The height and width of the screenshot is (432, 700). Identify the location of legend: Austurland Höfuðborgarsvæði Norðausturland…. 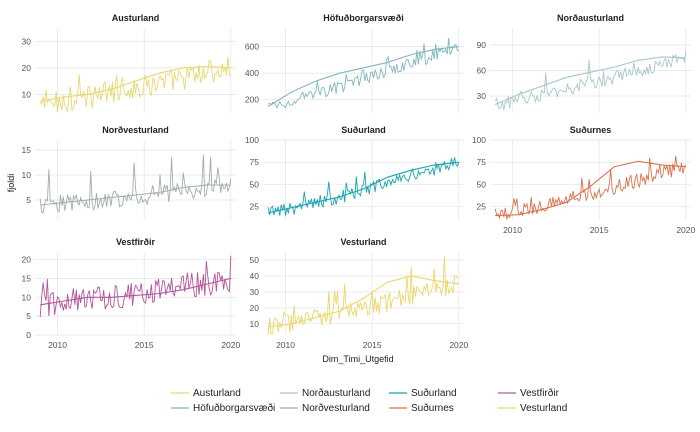
(369, 400).